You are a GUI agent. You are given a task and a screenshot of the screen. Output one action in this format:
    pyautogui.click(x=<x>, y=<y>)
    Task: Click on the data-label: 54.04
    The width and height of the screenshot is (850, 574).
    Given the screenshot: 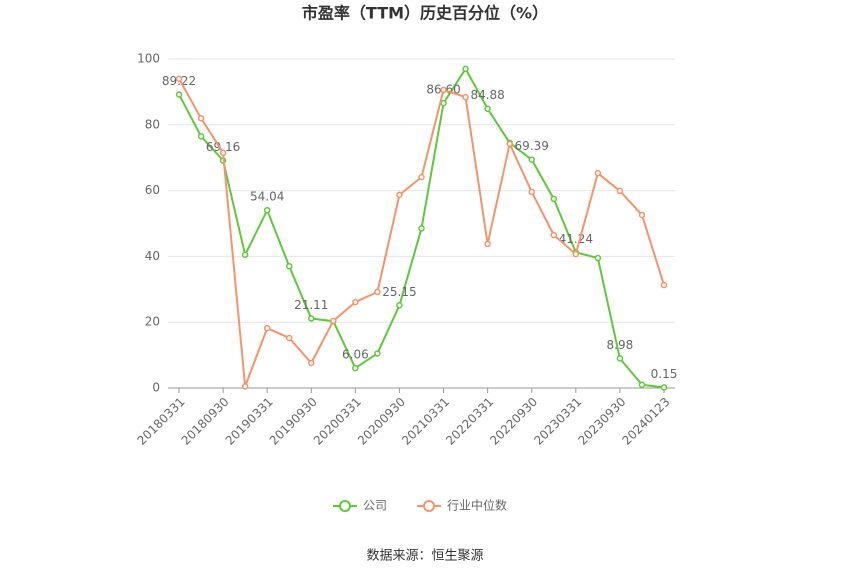 What is the action you would take?
    pyautogui.click(x=267, y=197)
    